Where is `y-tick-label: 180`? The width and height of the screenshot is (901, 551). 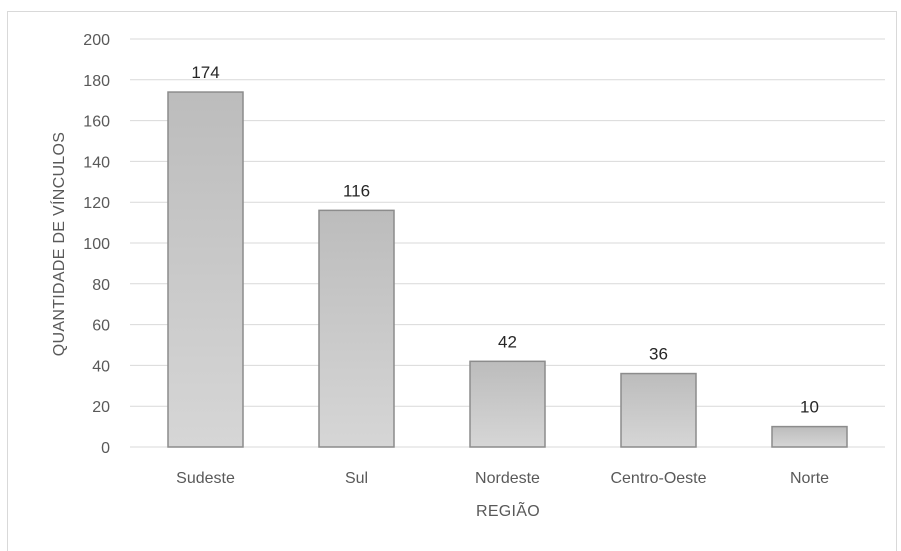
y-tick-label: 180 is located at coordinates (96, 81).